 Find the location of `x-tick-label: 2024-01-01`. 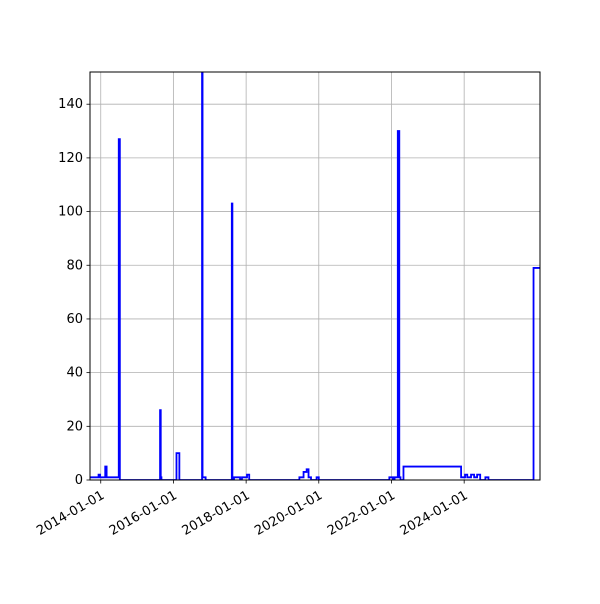

x-tick-label: 2024-01-01 is located at coordinates (434, 513).